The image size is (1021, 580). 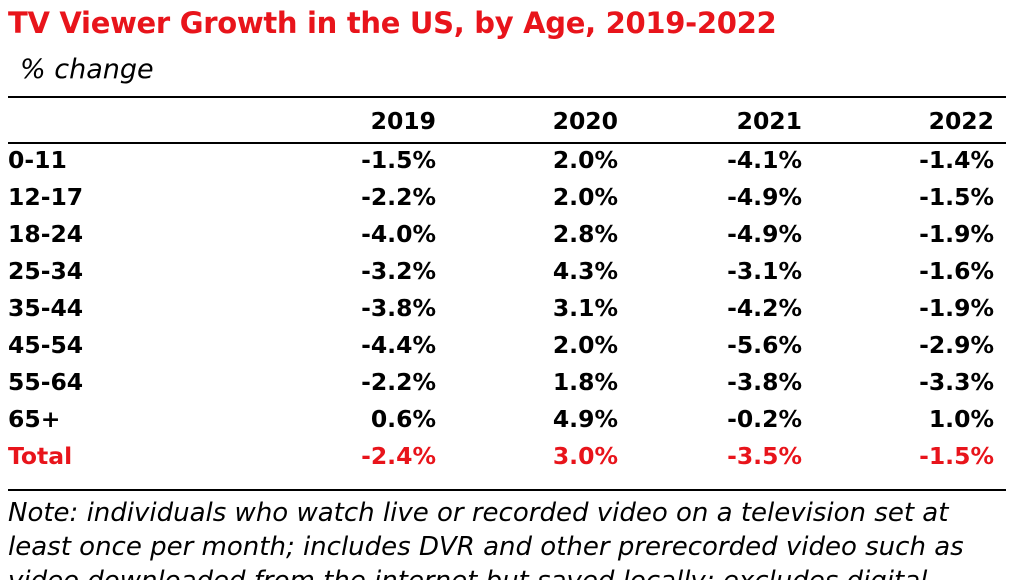 I want to click on column-header: 2022, so click(x=961, y=121).